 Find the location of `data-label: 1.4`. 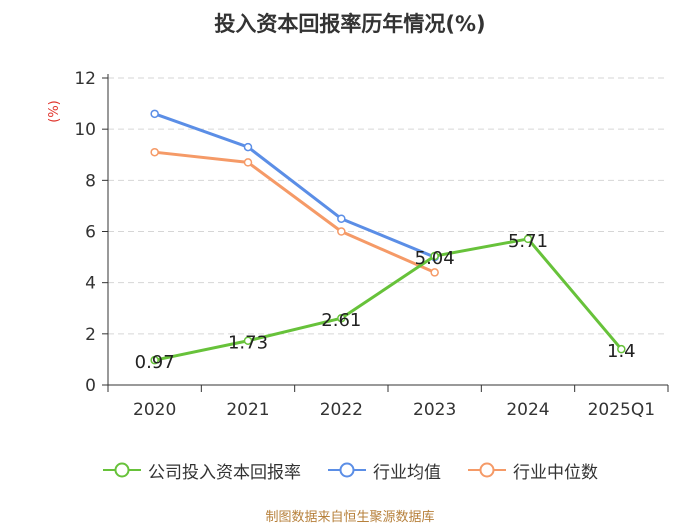

data-label: 1.4 is located at coordinates (621, 351).